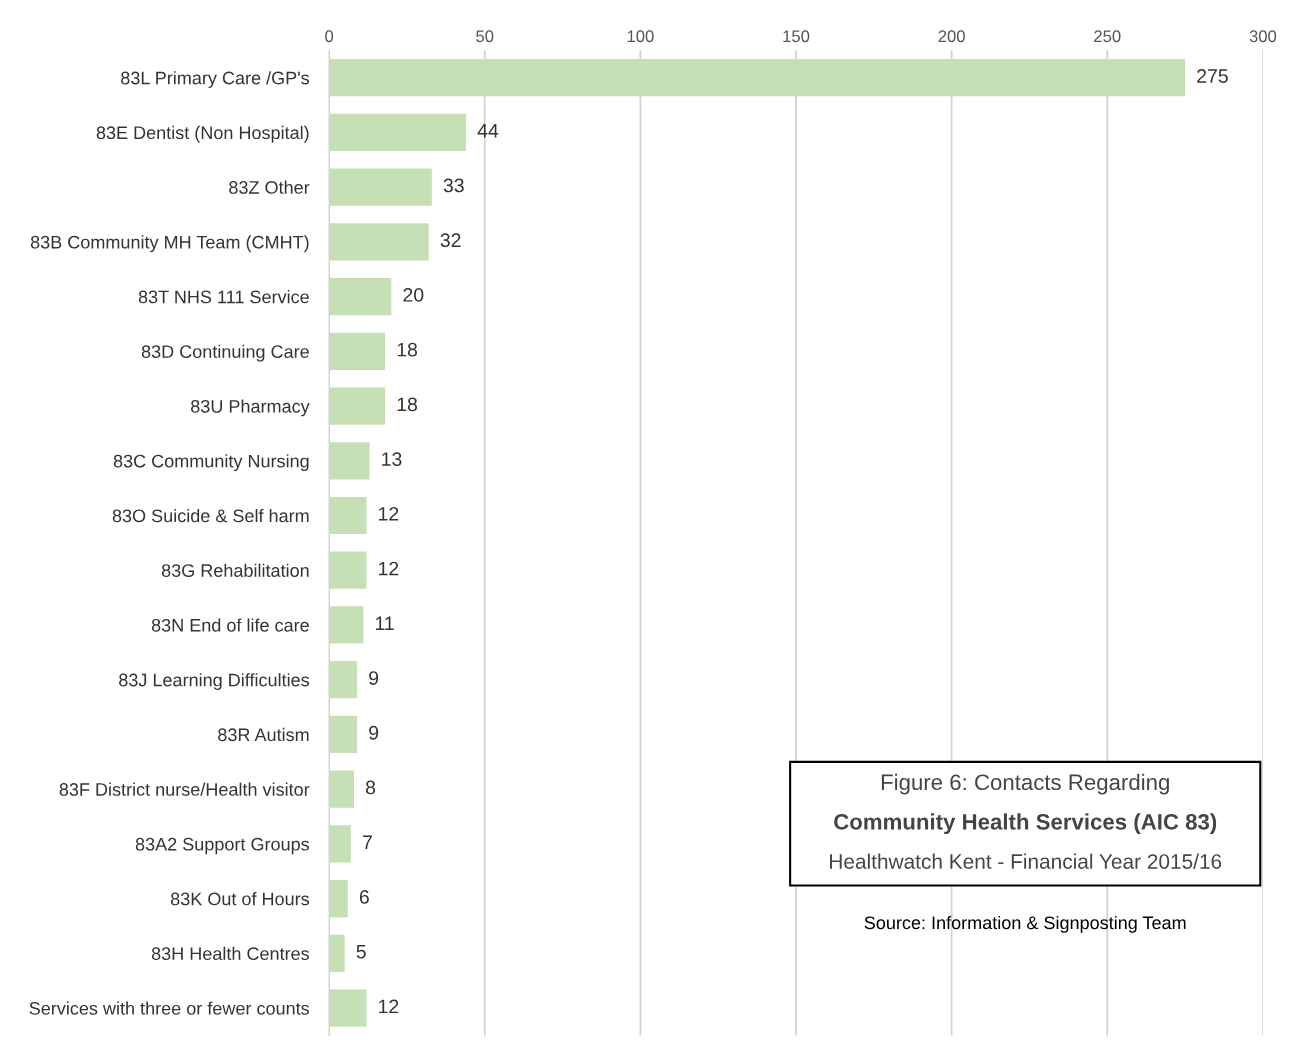 The height and width of the screenshot is (1048, 1306). I want to click on data-label: 275, so click(1212, 76).